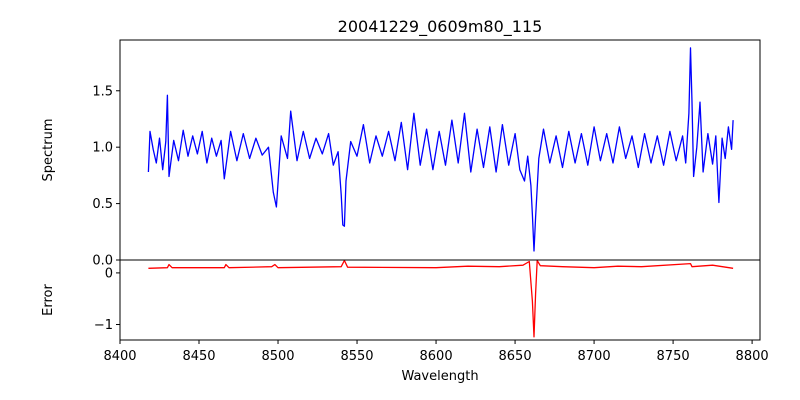 The height and width of the screenshot is (400, 800). What do you see at coordinates (752, 356) in the screenshot?
I see `x-tick-label: 8800` at bounding box center [752, 356].